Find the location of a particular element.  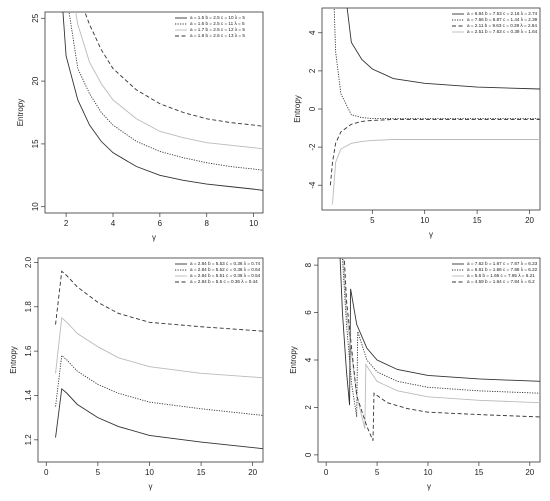

legend-label: a = 2.84 b = 5.51 c = 0.36 λ = 0.54 is located at coordinates (225, 275).